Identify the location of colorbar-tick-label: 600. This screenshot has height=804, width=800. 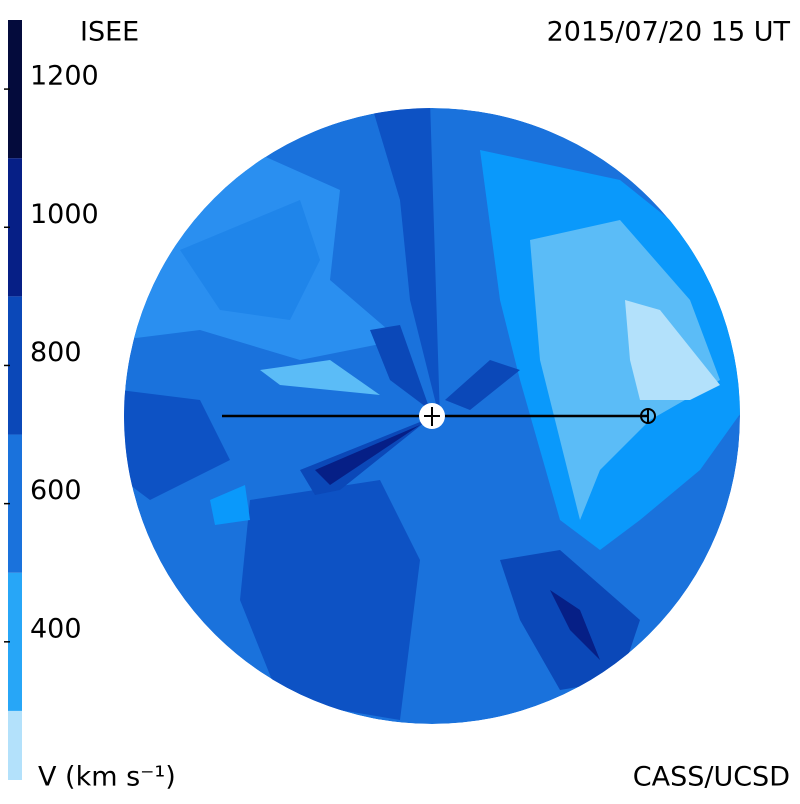
(56, 490).